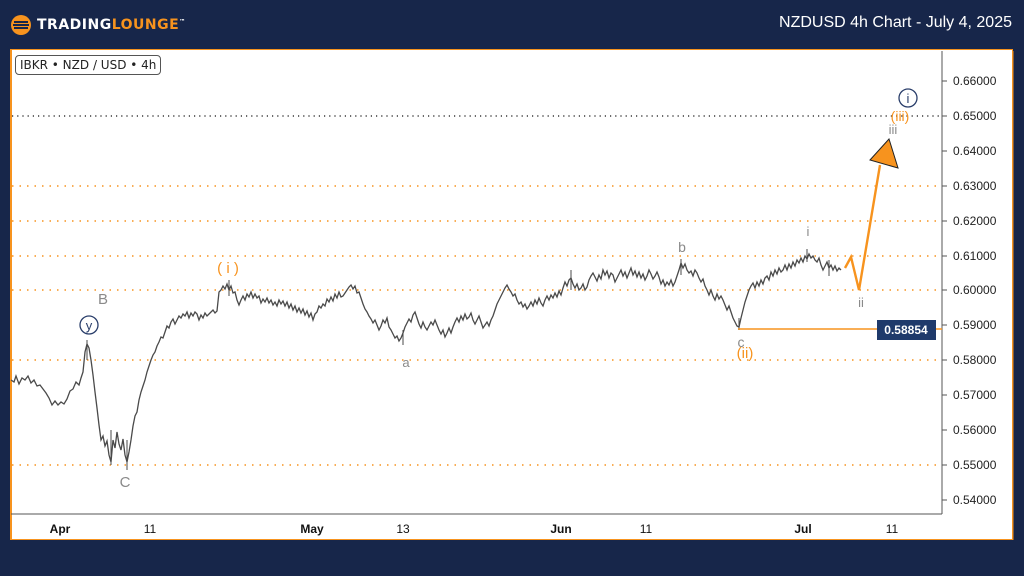  What do you see at coordinates (808, 231) in the screenshot?
I see `wave-label-i-grey: i` at bounding box center [808, 231].